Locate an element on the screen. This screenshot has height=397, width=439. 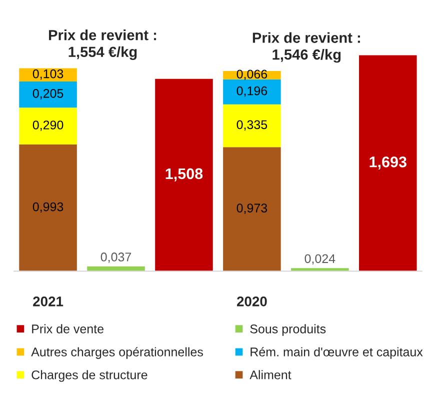
data-label: 0,290 is located at coordinates (48, 125).